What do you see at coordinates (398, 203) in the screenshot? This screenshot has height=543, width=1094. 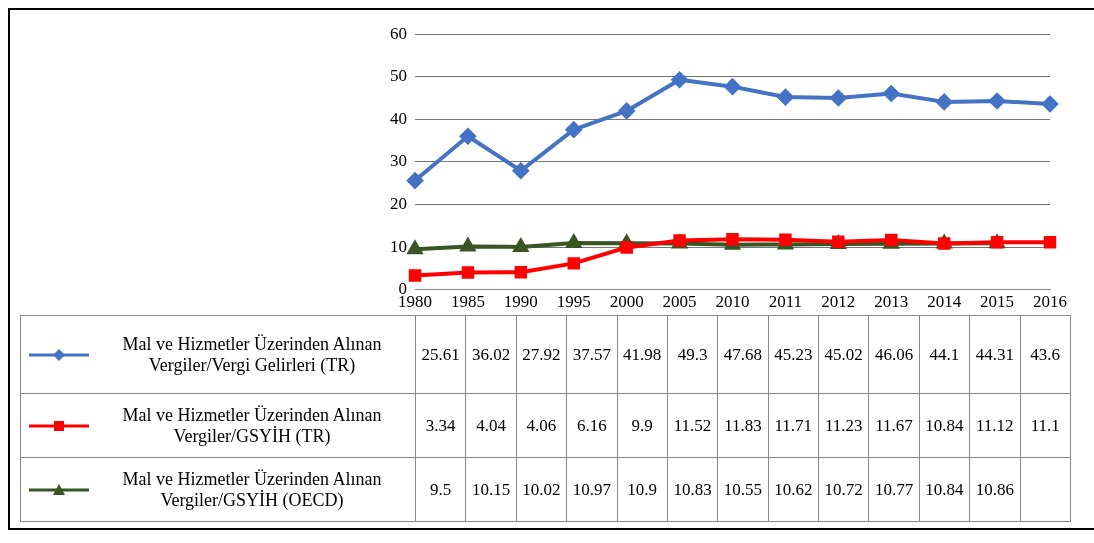 I see `y-tick-label: 20` at bounding box center [398, 203].